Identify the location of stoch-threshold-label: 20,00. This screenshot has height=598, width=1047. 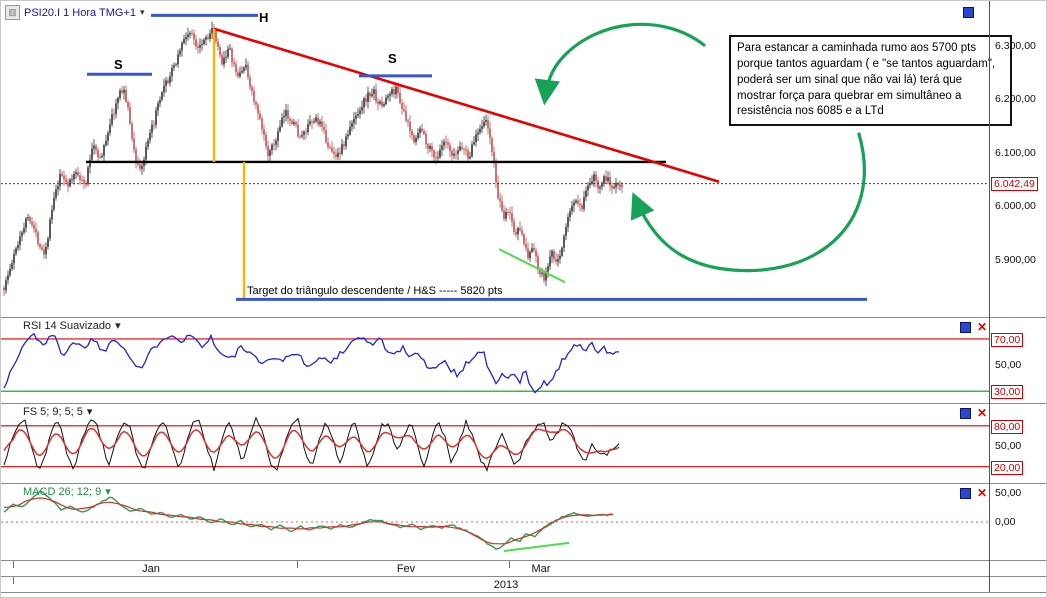
(1007, 468).